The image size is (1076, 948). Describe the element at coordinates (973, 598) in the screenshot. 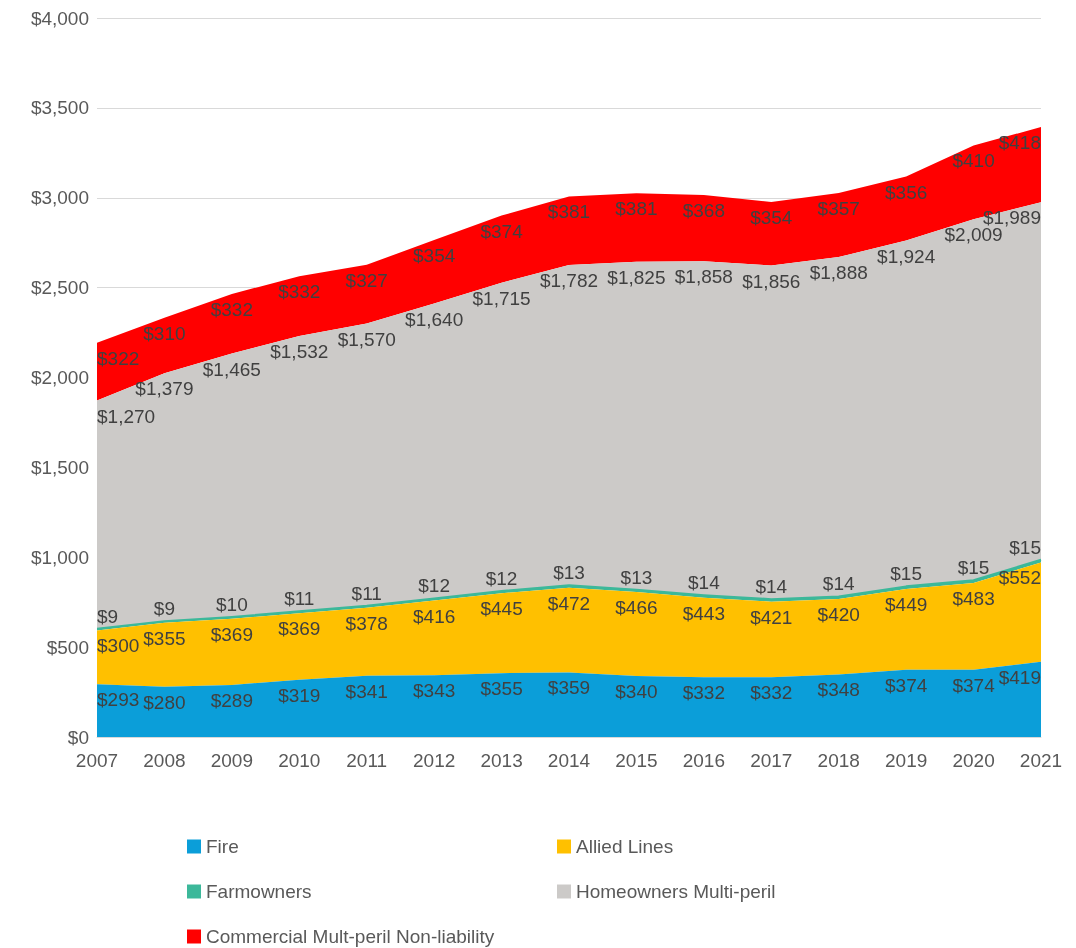

I see `data-label: $483` at that location.